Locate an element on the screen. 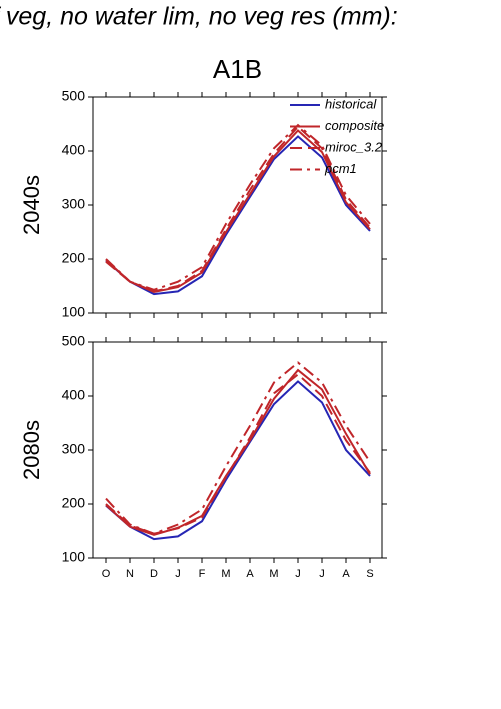 This screenshot has height=709, width=501. y-axis-label: 2080s is located at coordinates (31, 450).